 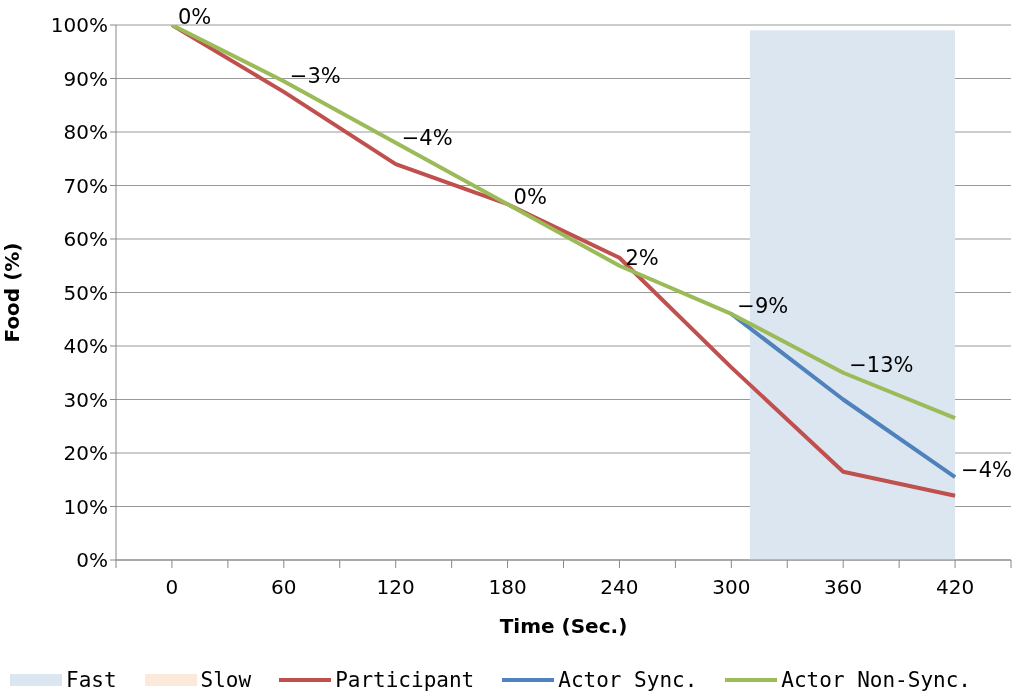 I want to click on x-tick-label: 240, so click(x=619, y=587).